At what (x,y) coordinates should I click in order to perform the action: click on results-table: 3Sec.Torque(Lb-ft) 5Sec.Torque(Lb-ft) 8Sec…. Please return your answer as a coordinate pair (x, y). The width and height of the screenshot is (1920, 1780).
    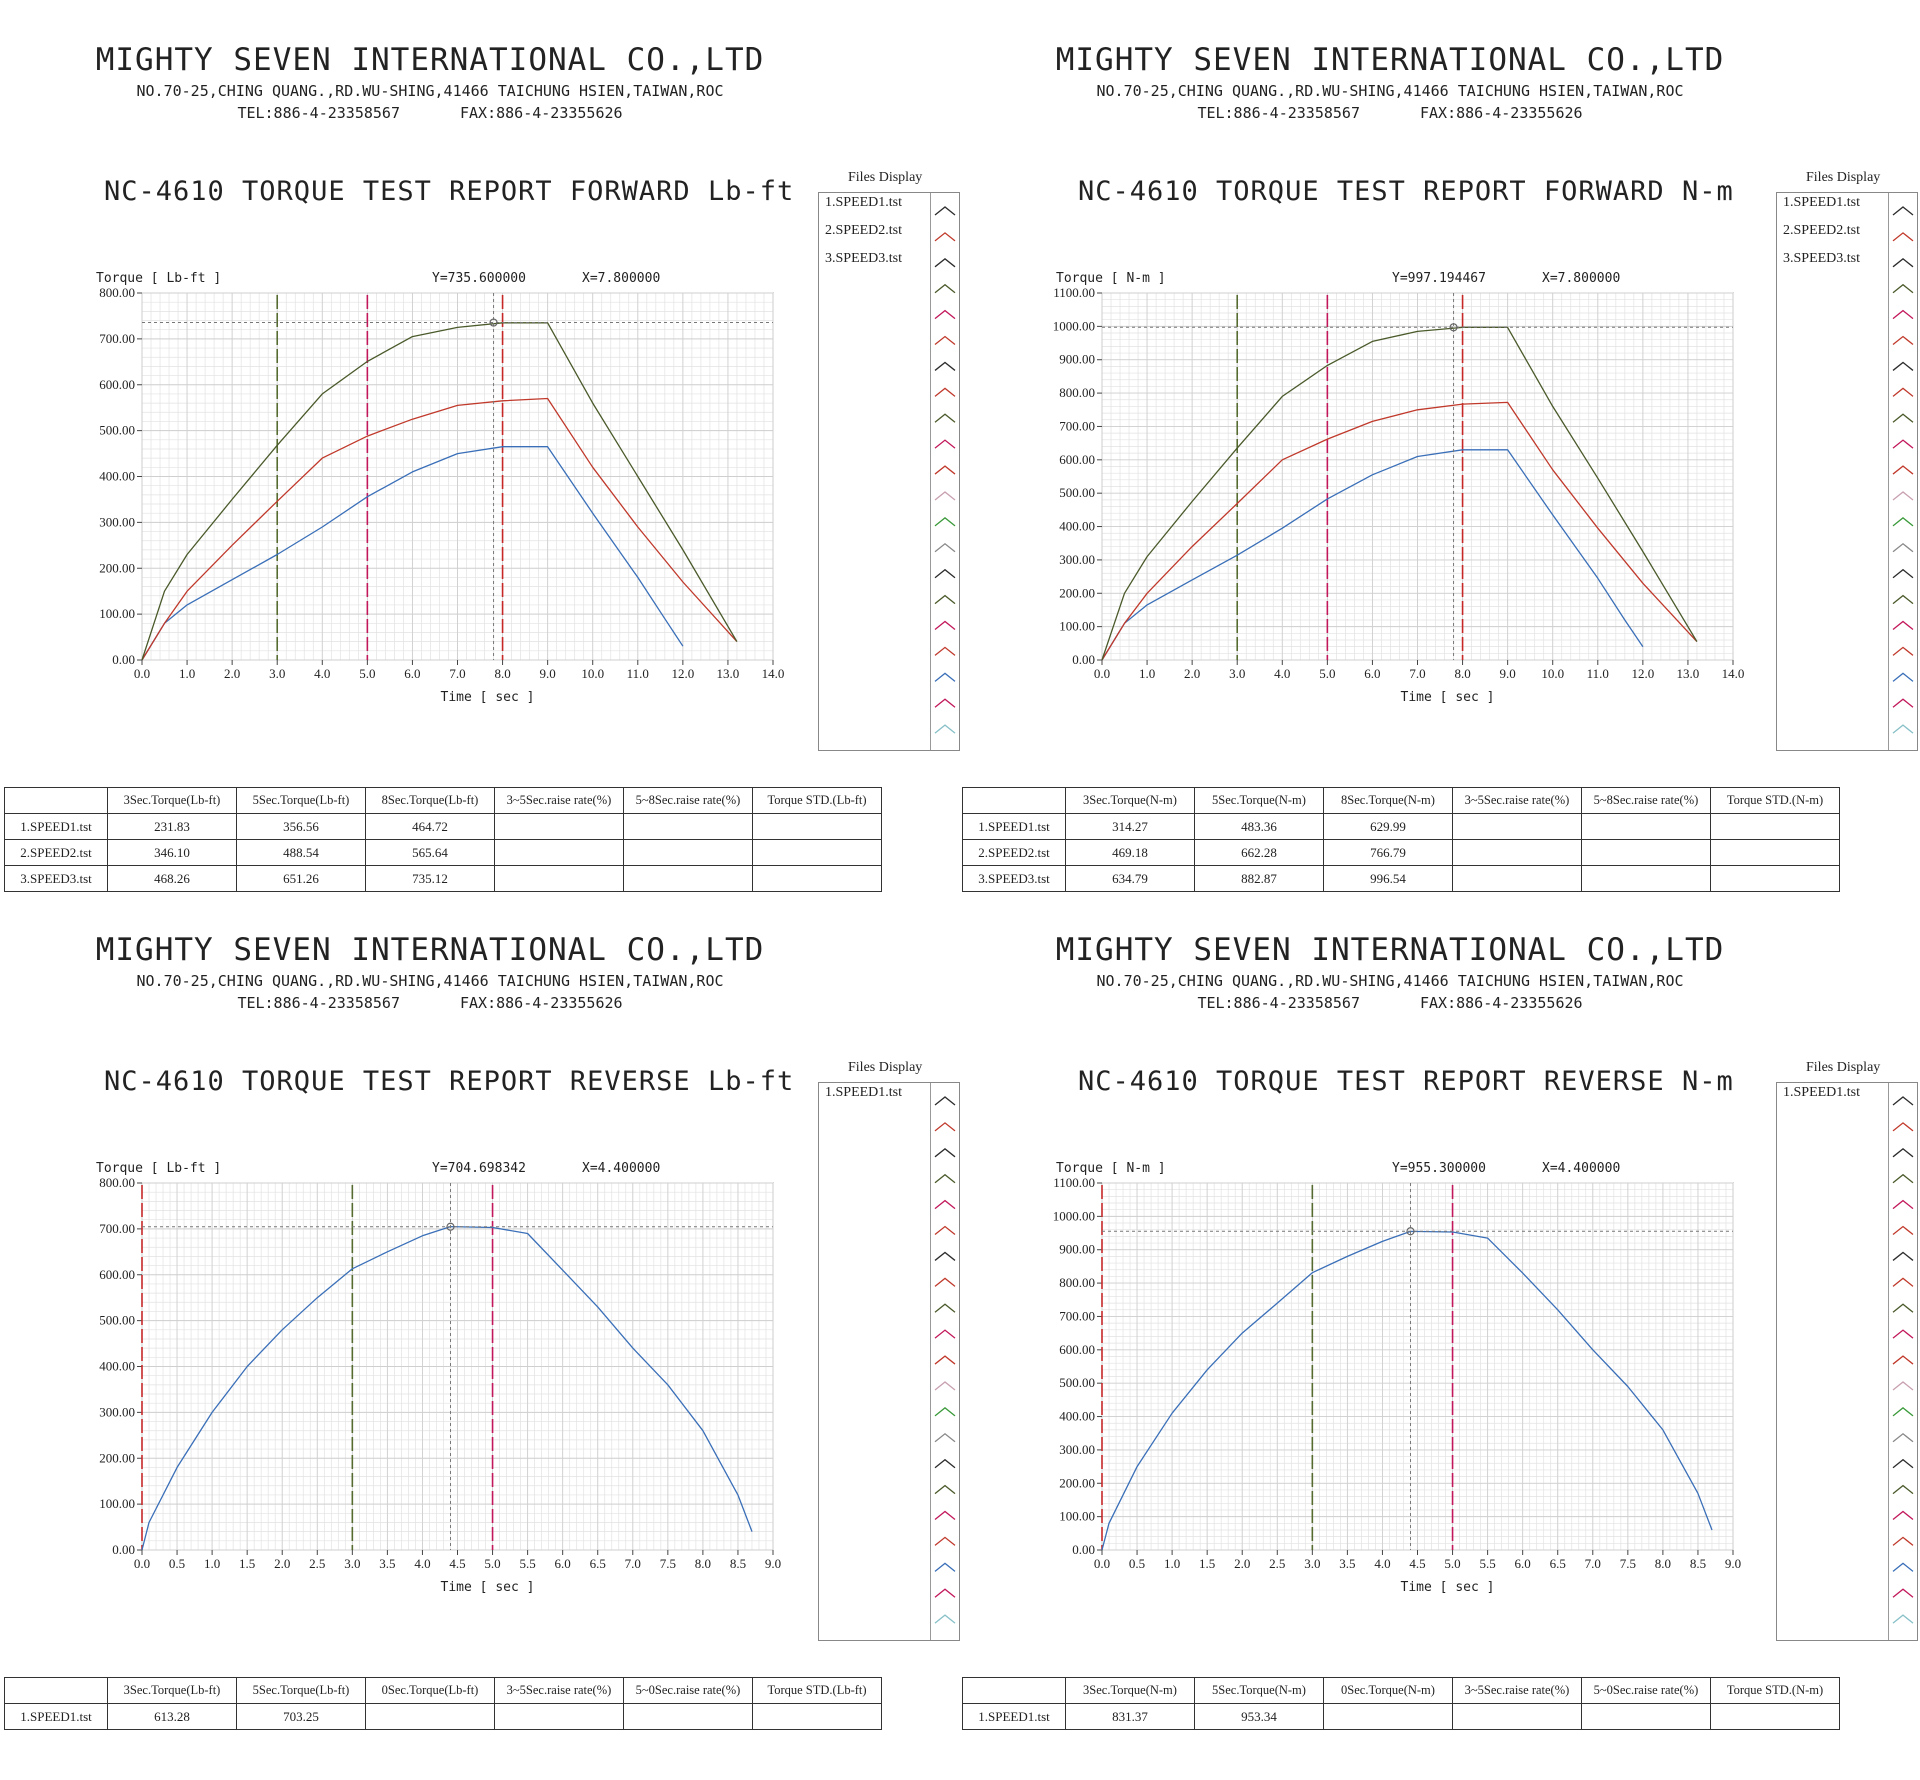
    Looking at the image, I should click on (443, 839).